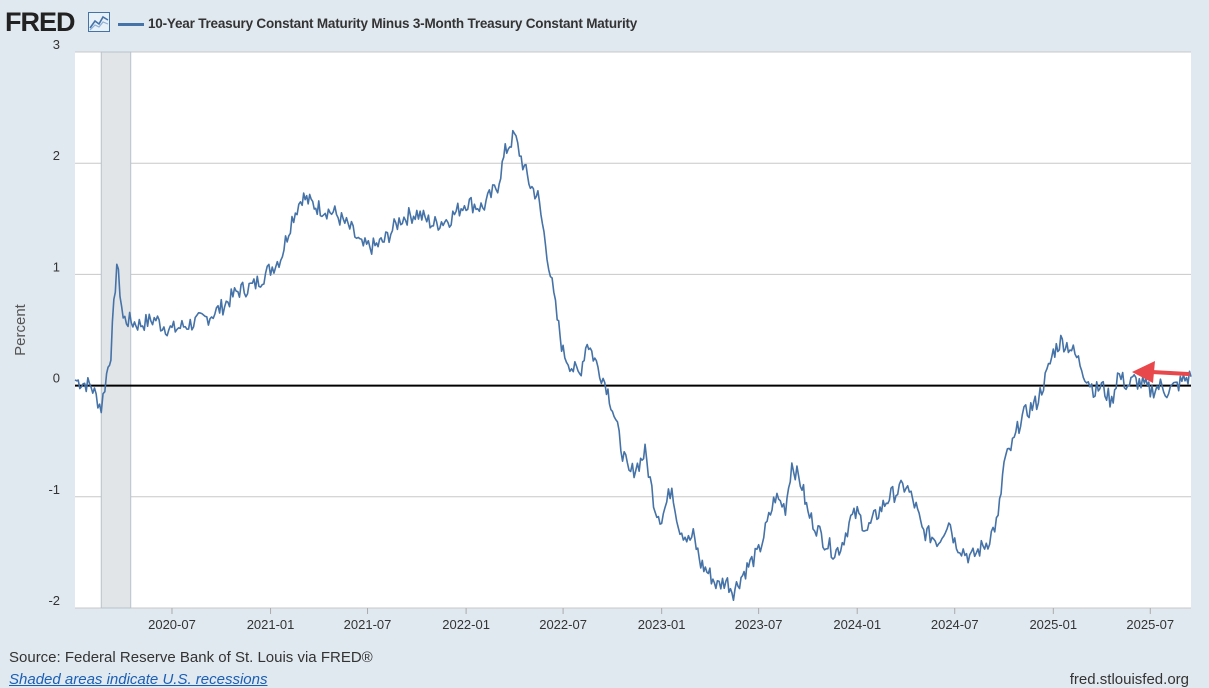  I want to click on legend-swatch, so click(131, 24).